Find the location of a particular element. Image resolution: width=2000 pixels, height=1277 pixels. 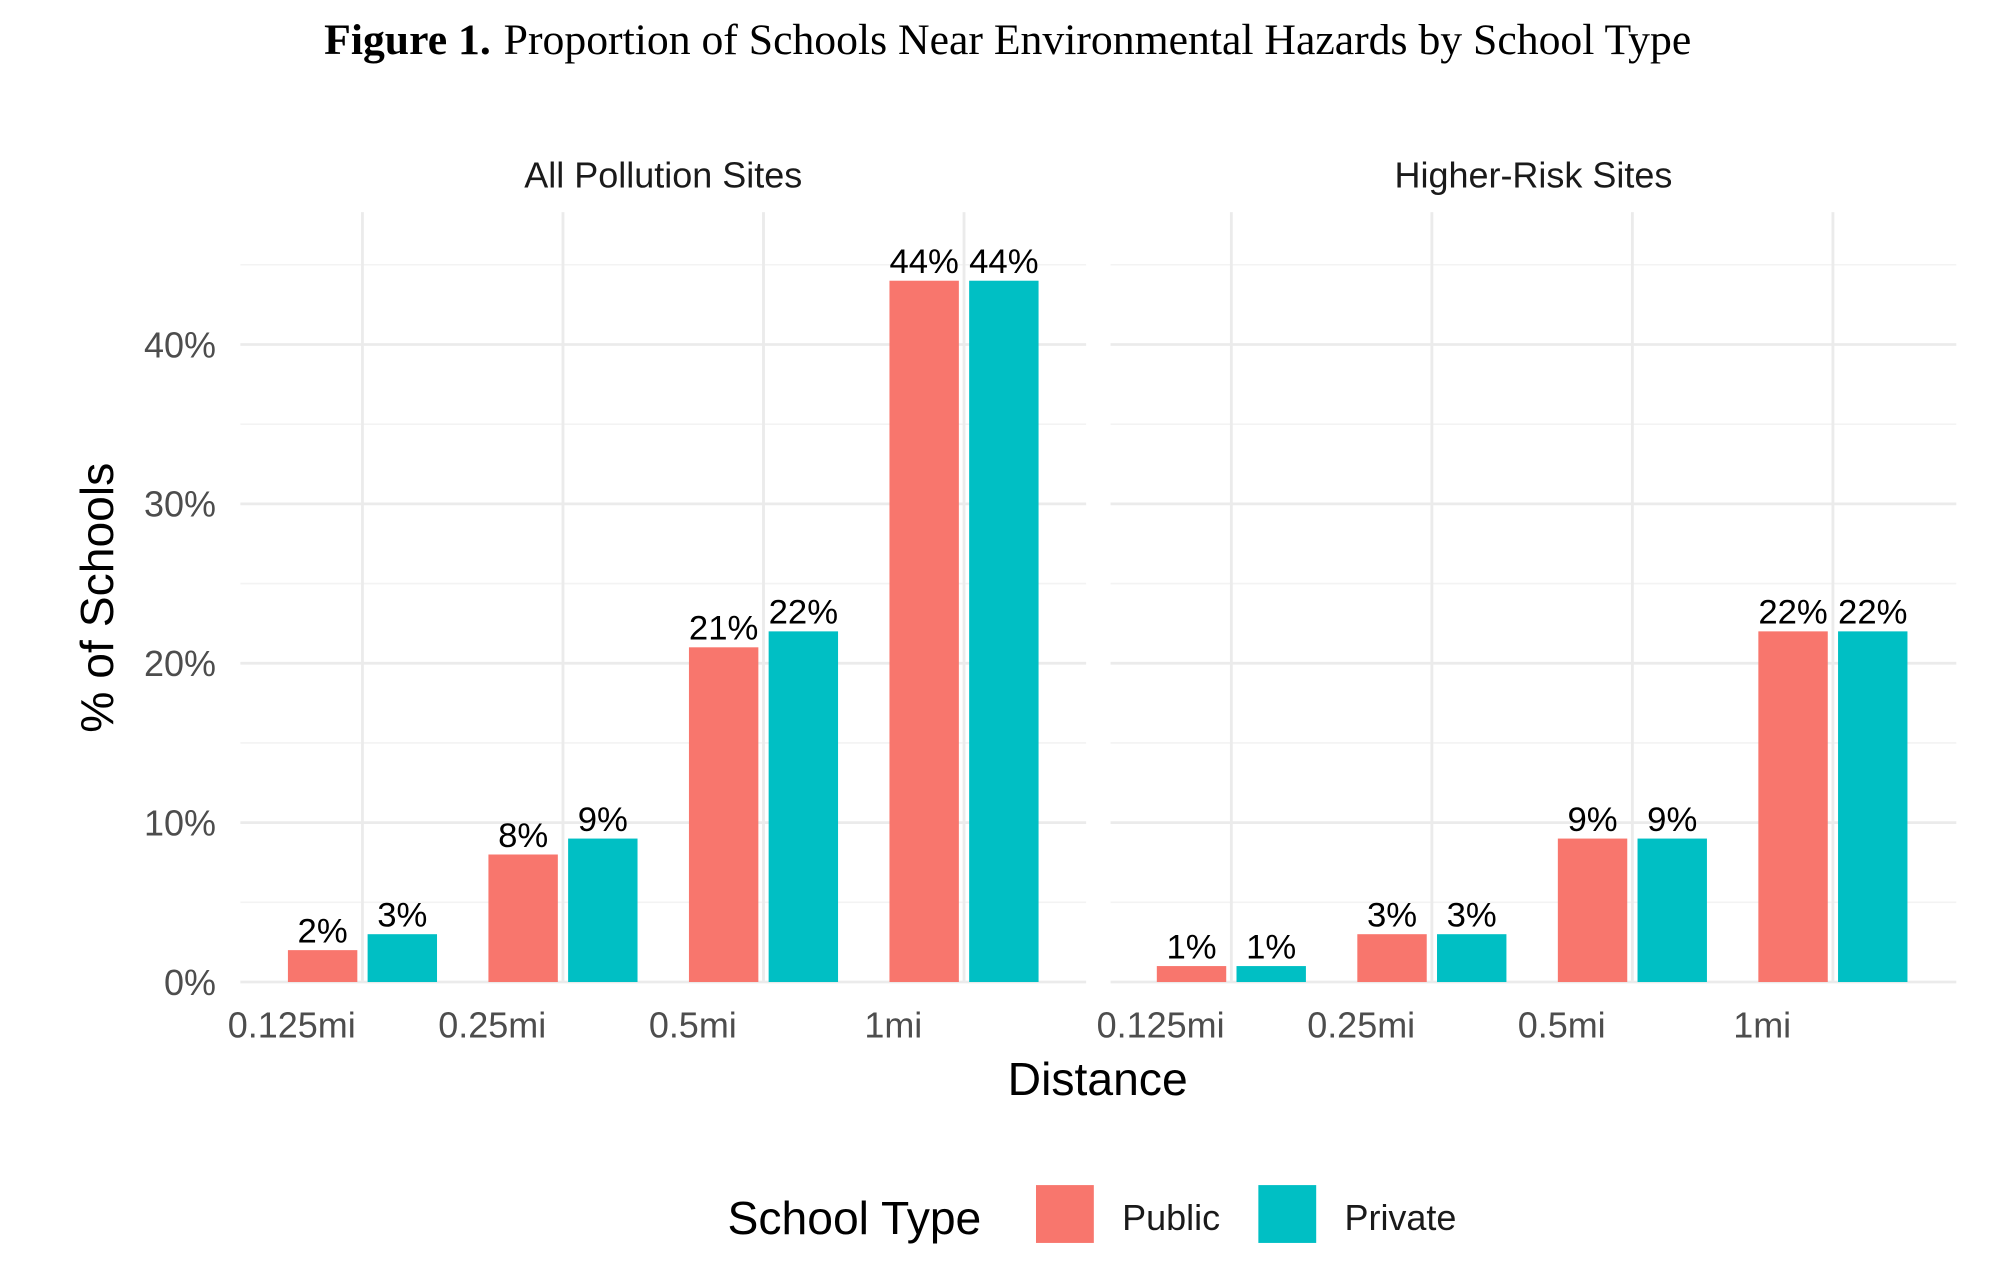

y-tick-label: 0% is located at coordinates (190, 982).